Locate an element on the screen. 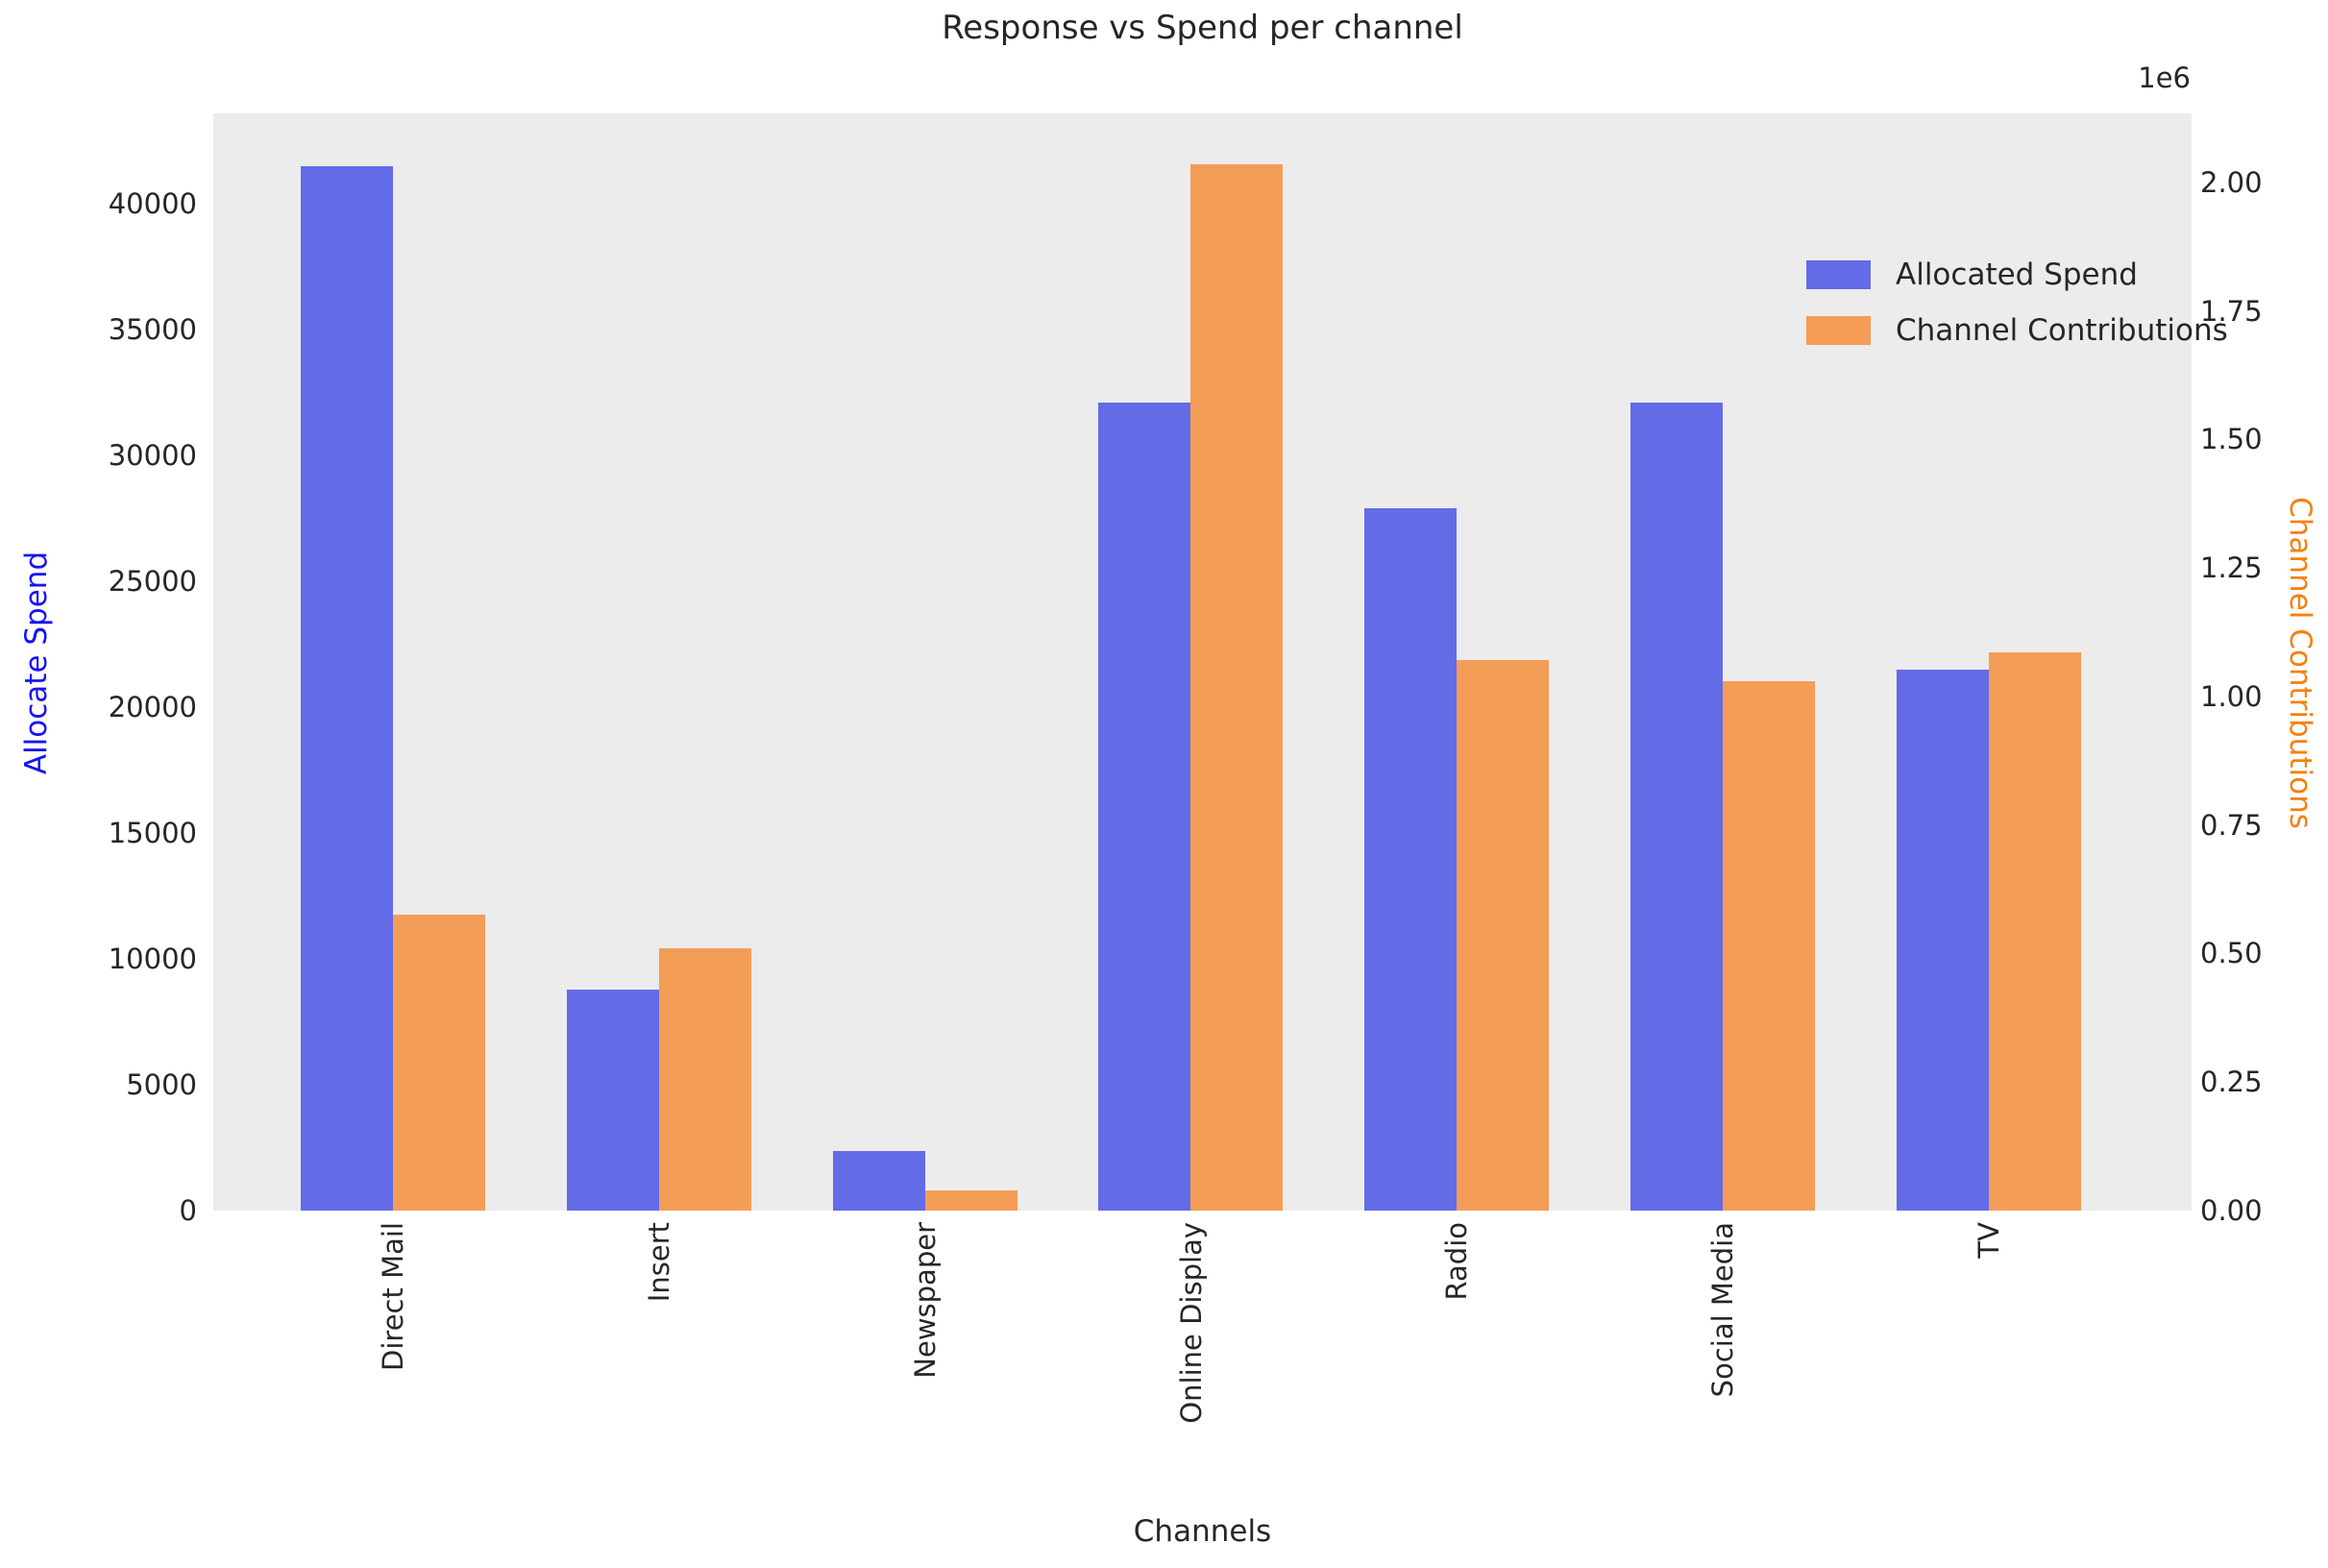 This screenshot has height=1568, width=2328. chart-title: Response vs Spend per channel is located at coordinates (1203, 28).